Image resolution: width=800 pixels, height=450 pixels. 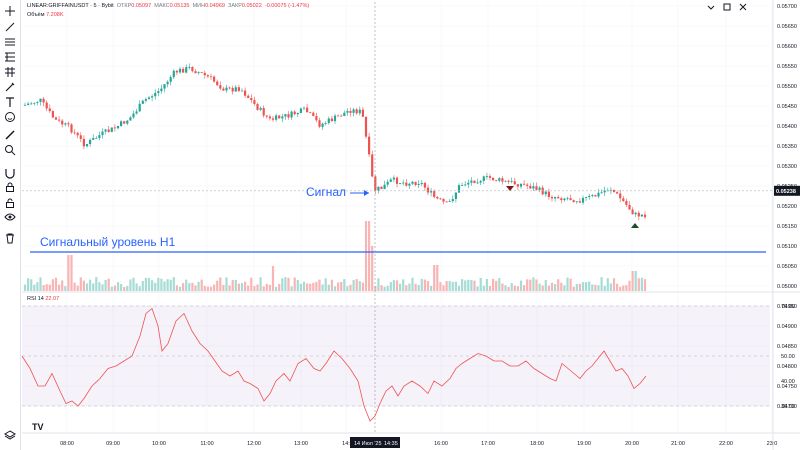 I want to click on emoji-icon, so click(x=10, y=117).